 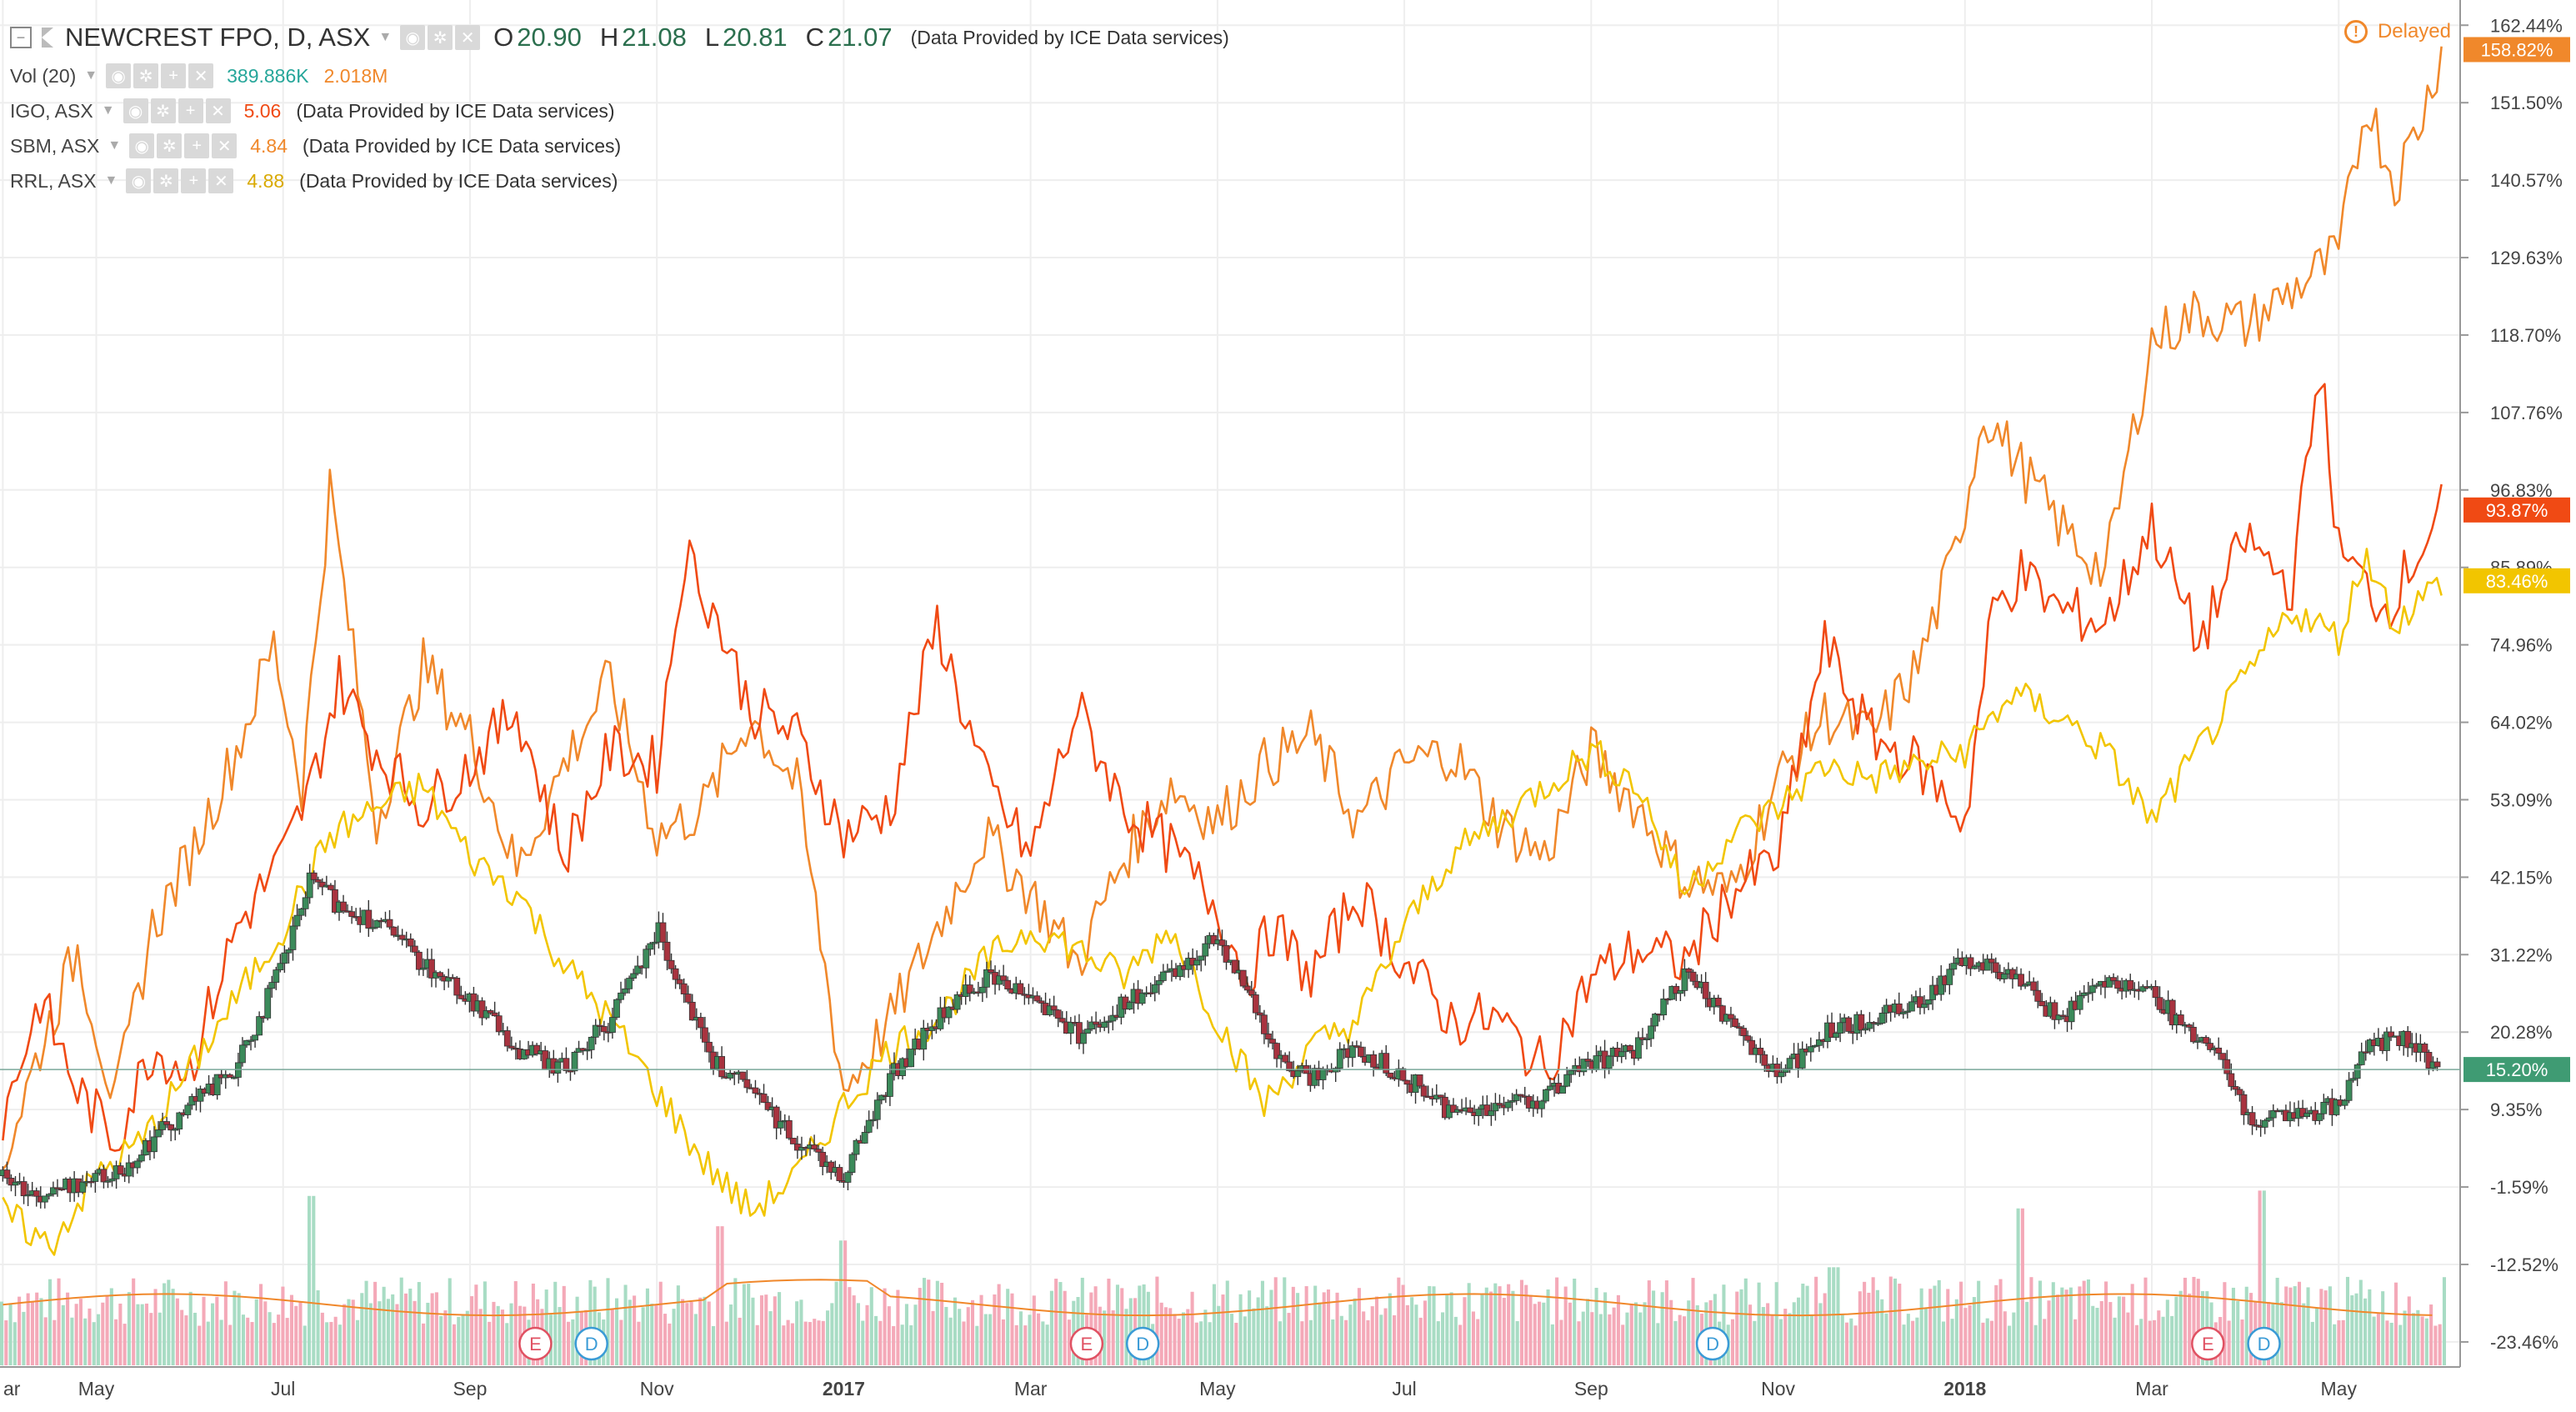 What do you see at coordinates (218, 37) in the screenshot?
I see `symbol-title: NEWCREST FPO, D, ASX` at bounding box center [218, 37].